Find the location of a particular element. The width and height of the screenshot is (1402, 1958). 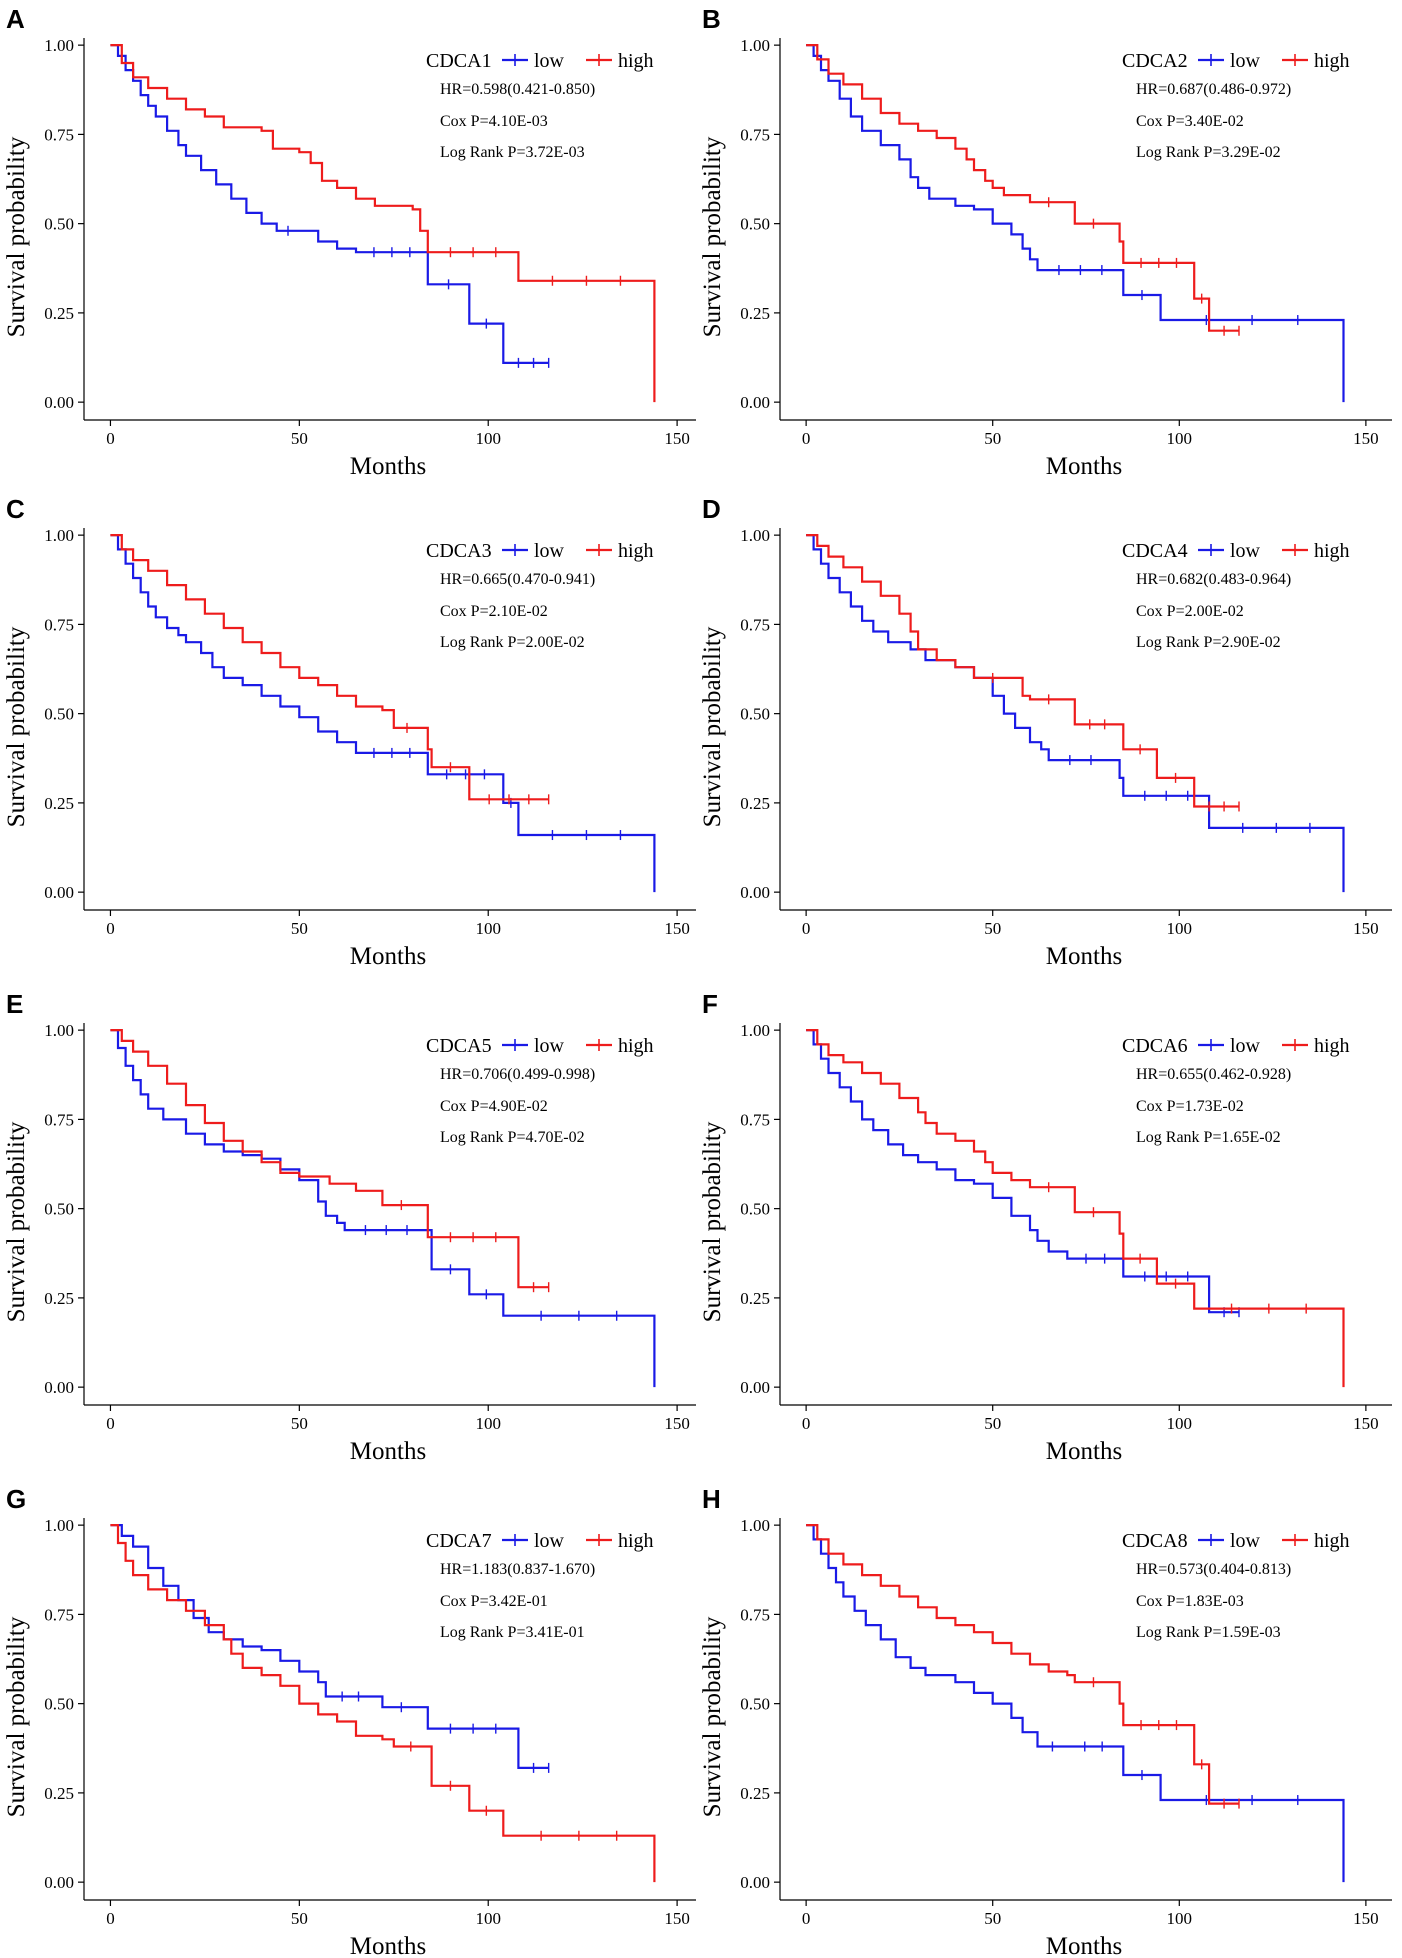

panel-letter: E is located at coordinates (14, 1004).